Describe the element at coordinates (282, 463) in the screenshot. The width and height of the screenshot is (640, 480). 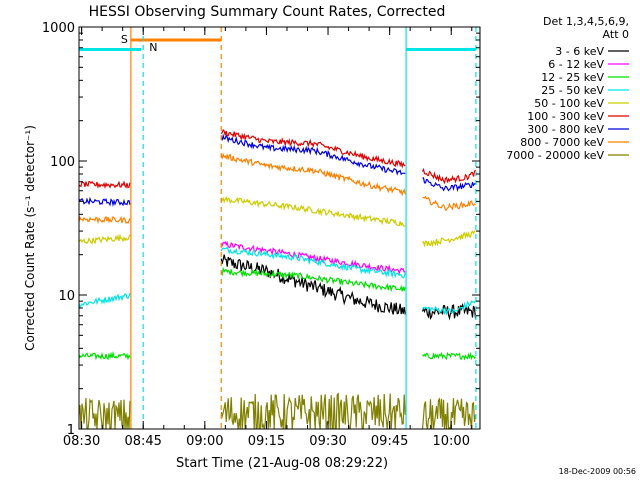
I see `x-axis-label: Start Time (21-Aug-08 08:29:22)` at that location.